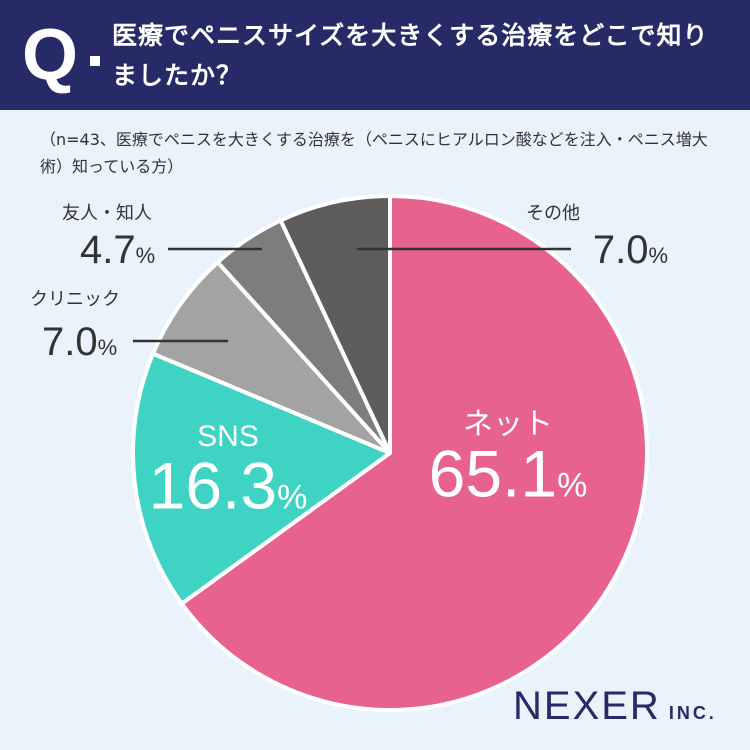  I want to click on slice-value-label: 4.7%, so click(117, 250).